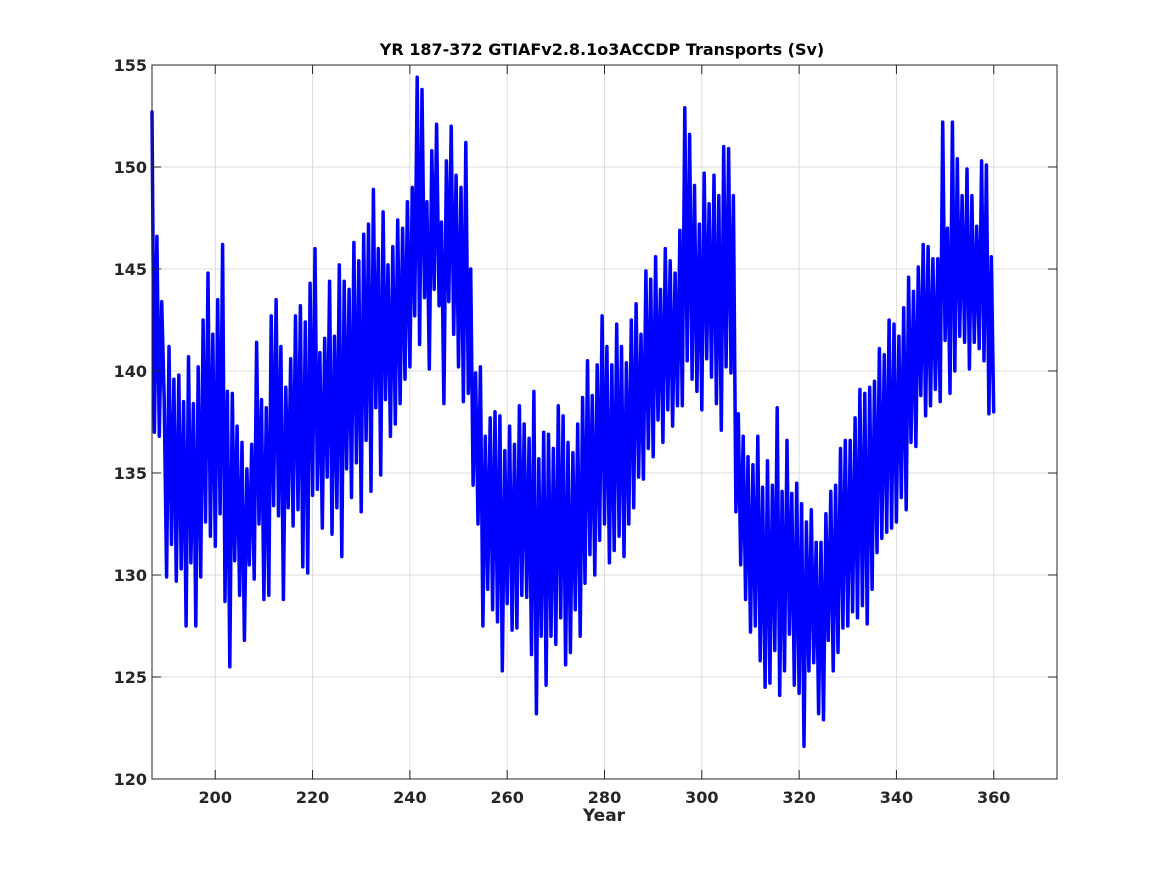 The width and height of the screenshot is (1167, 875). I want to click on x-tick-label: 360, so click(993, 797).